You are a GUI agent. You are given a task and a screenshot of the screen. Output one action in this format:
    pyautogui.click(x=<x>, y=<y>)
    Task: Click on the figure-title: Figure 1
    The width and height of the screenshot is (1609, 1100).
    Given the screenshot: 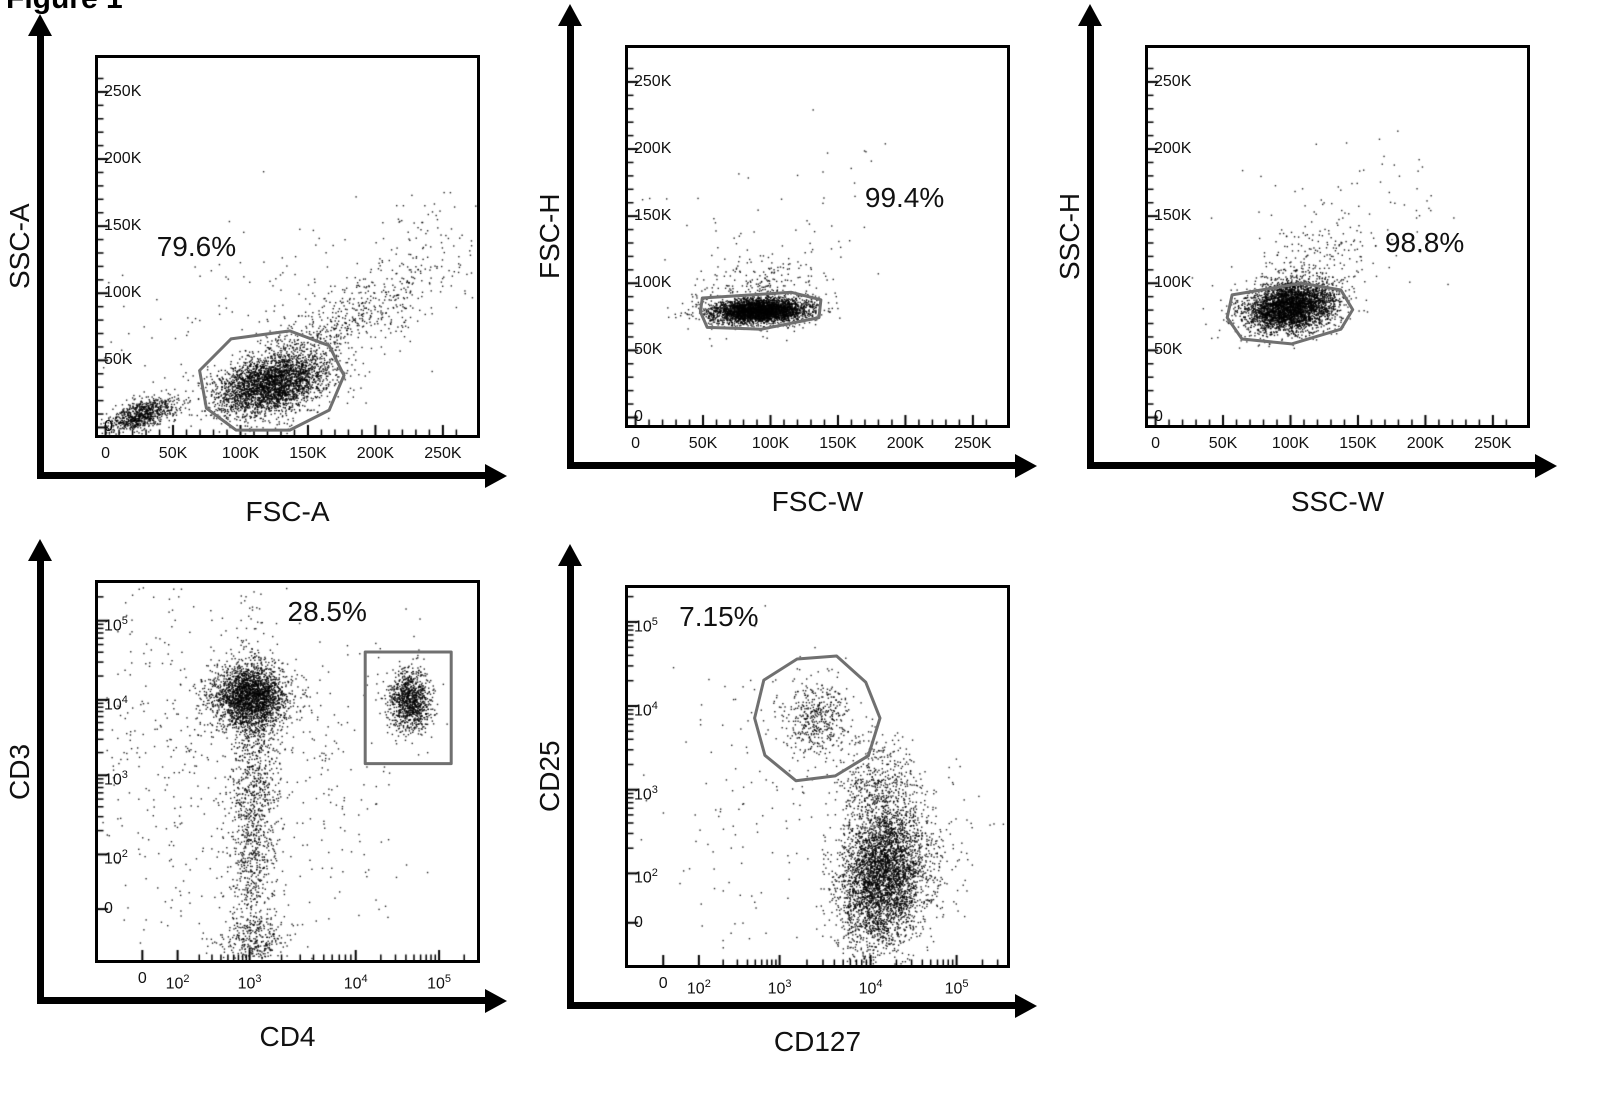 What is the action you would take?
    pyautogui.click(x=64, y=8)
    